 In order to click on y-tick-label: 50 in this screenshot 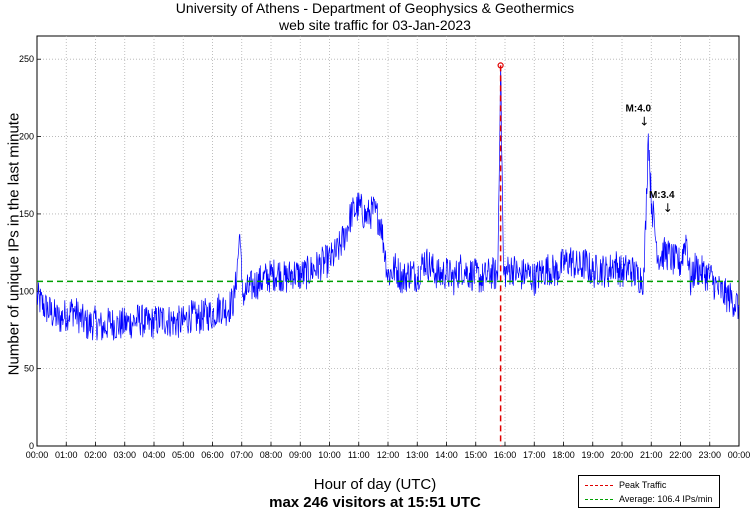, I will do `click(29, 369)`.